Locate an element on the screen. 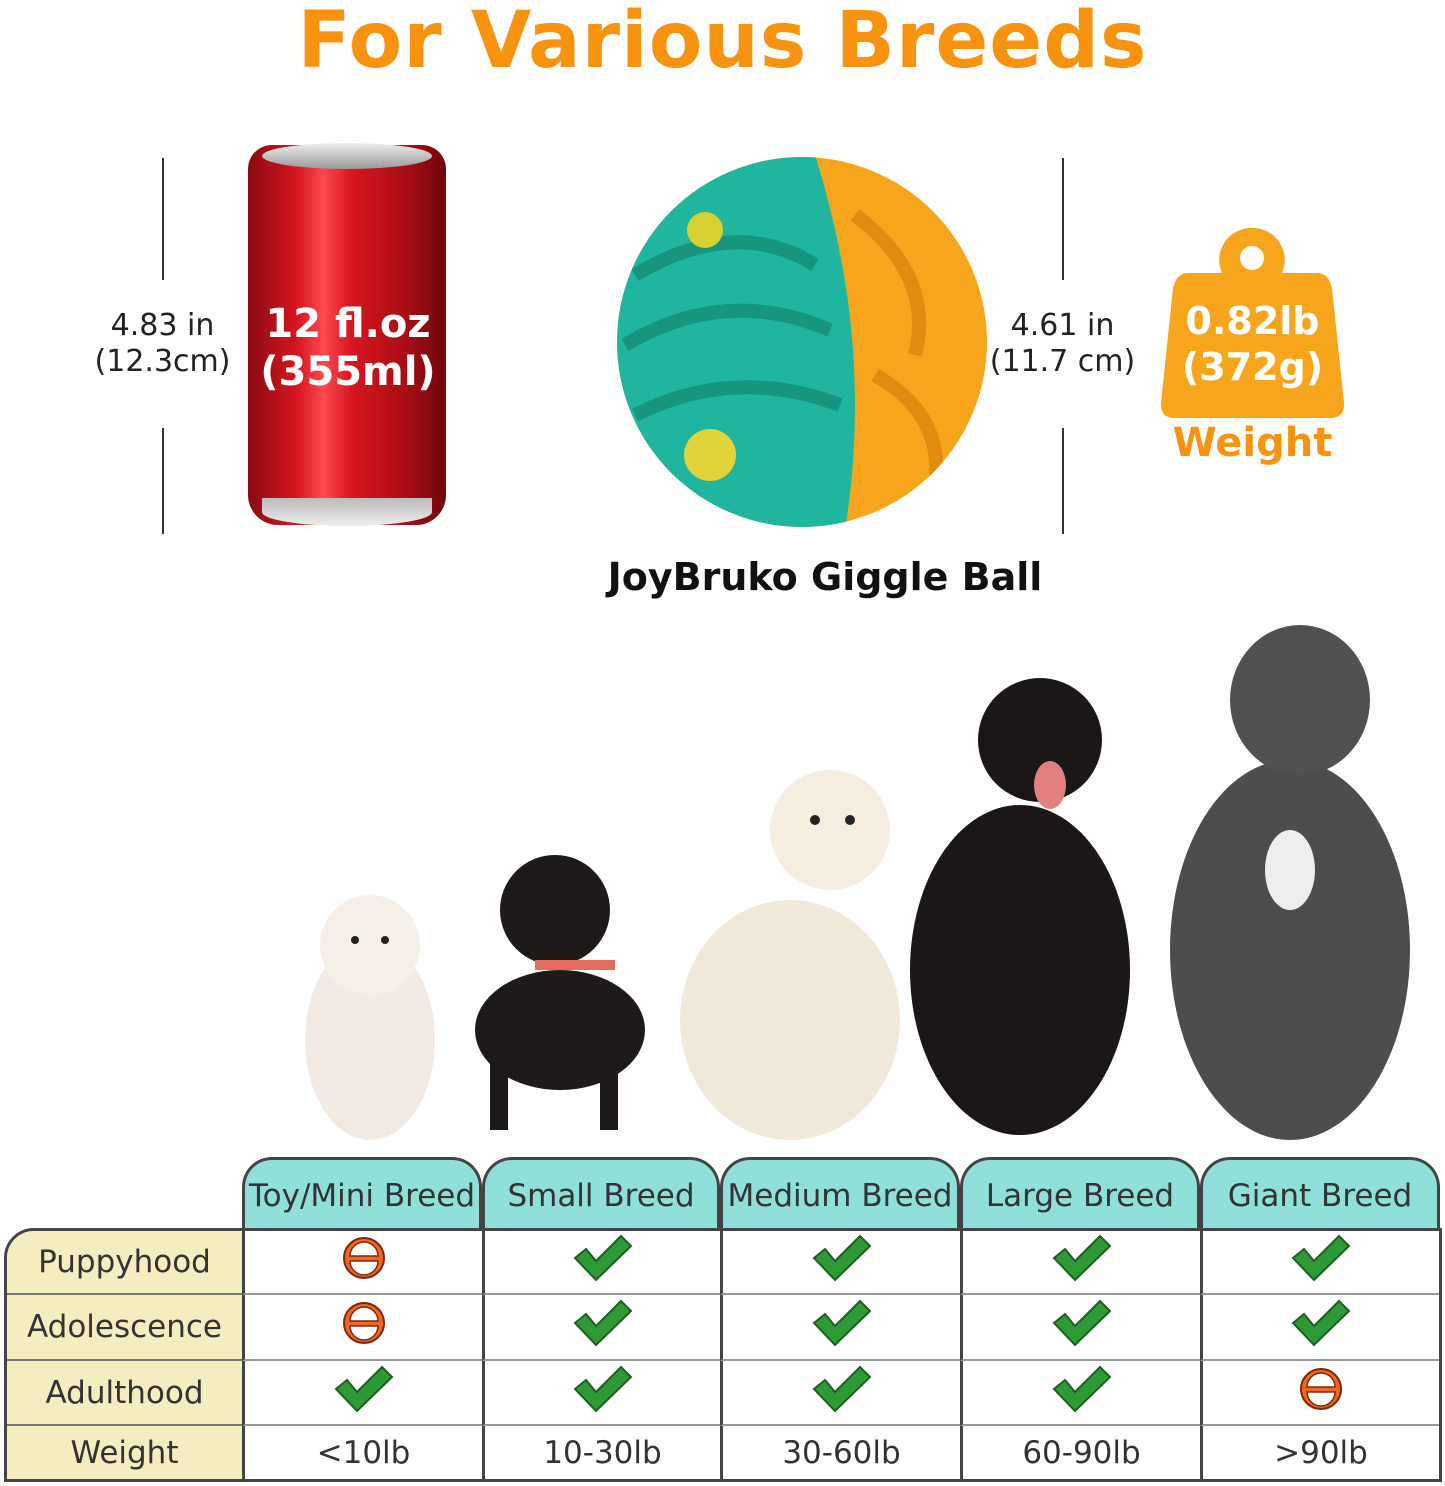 This screenshot has width=1445, height=1486. weight-range-cell: 10-30lb is located at coordinates (601, 1452).